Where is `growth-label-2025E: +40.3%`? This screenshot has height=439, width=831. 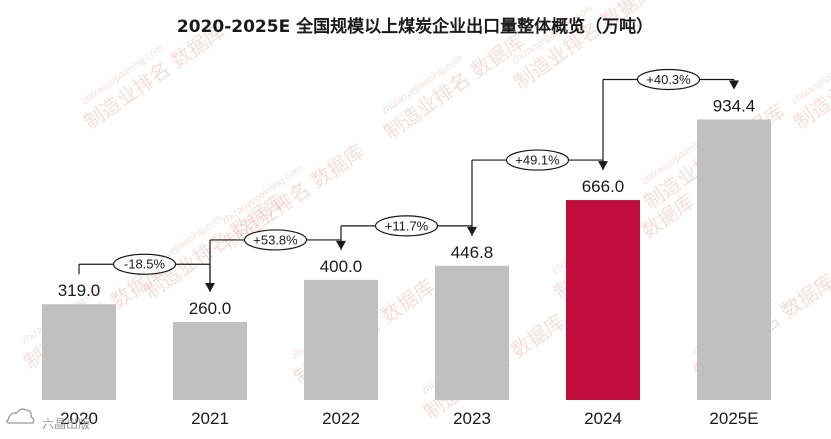 growth-label-2025E: +40.3% is located at coordinates (668, 79).